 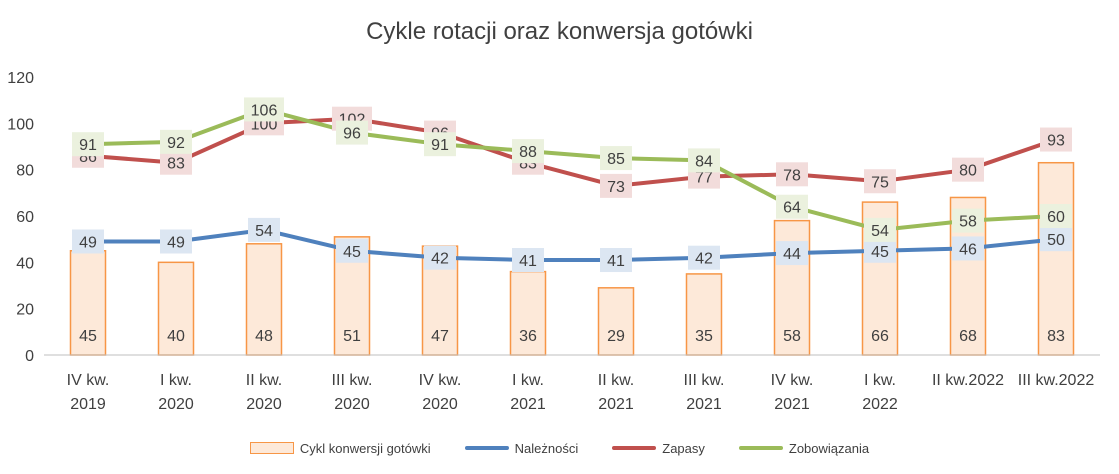 What do you see at coordinates (634, 448) in the screenshot?
I see `legend-swatch-zapasy` at bounding box center [634, 448].